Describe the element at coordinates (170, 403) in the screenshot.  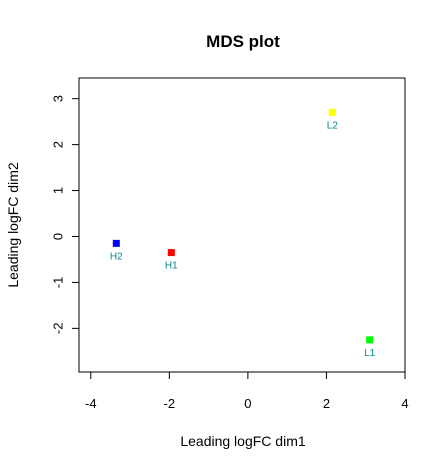
I see `x-tick-label: -2` at that location.